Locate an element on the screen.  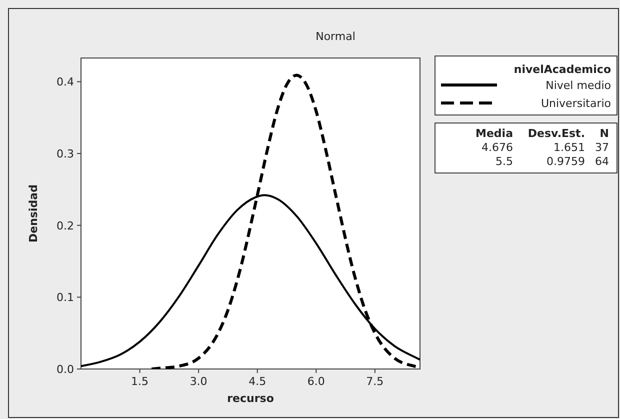
text: 0.9759 is located at coordinates (565, 161).